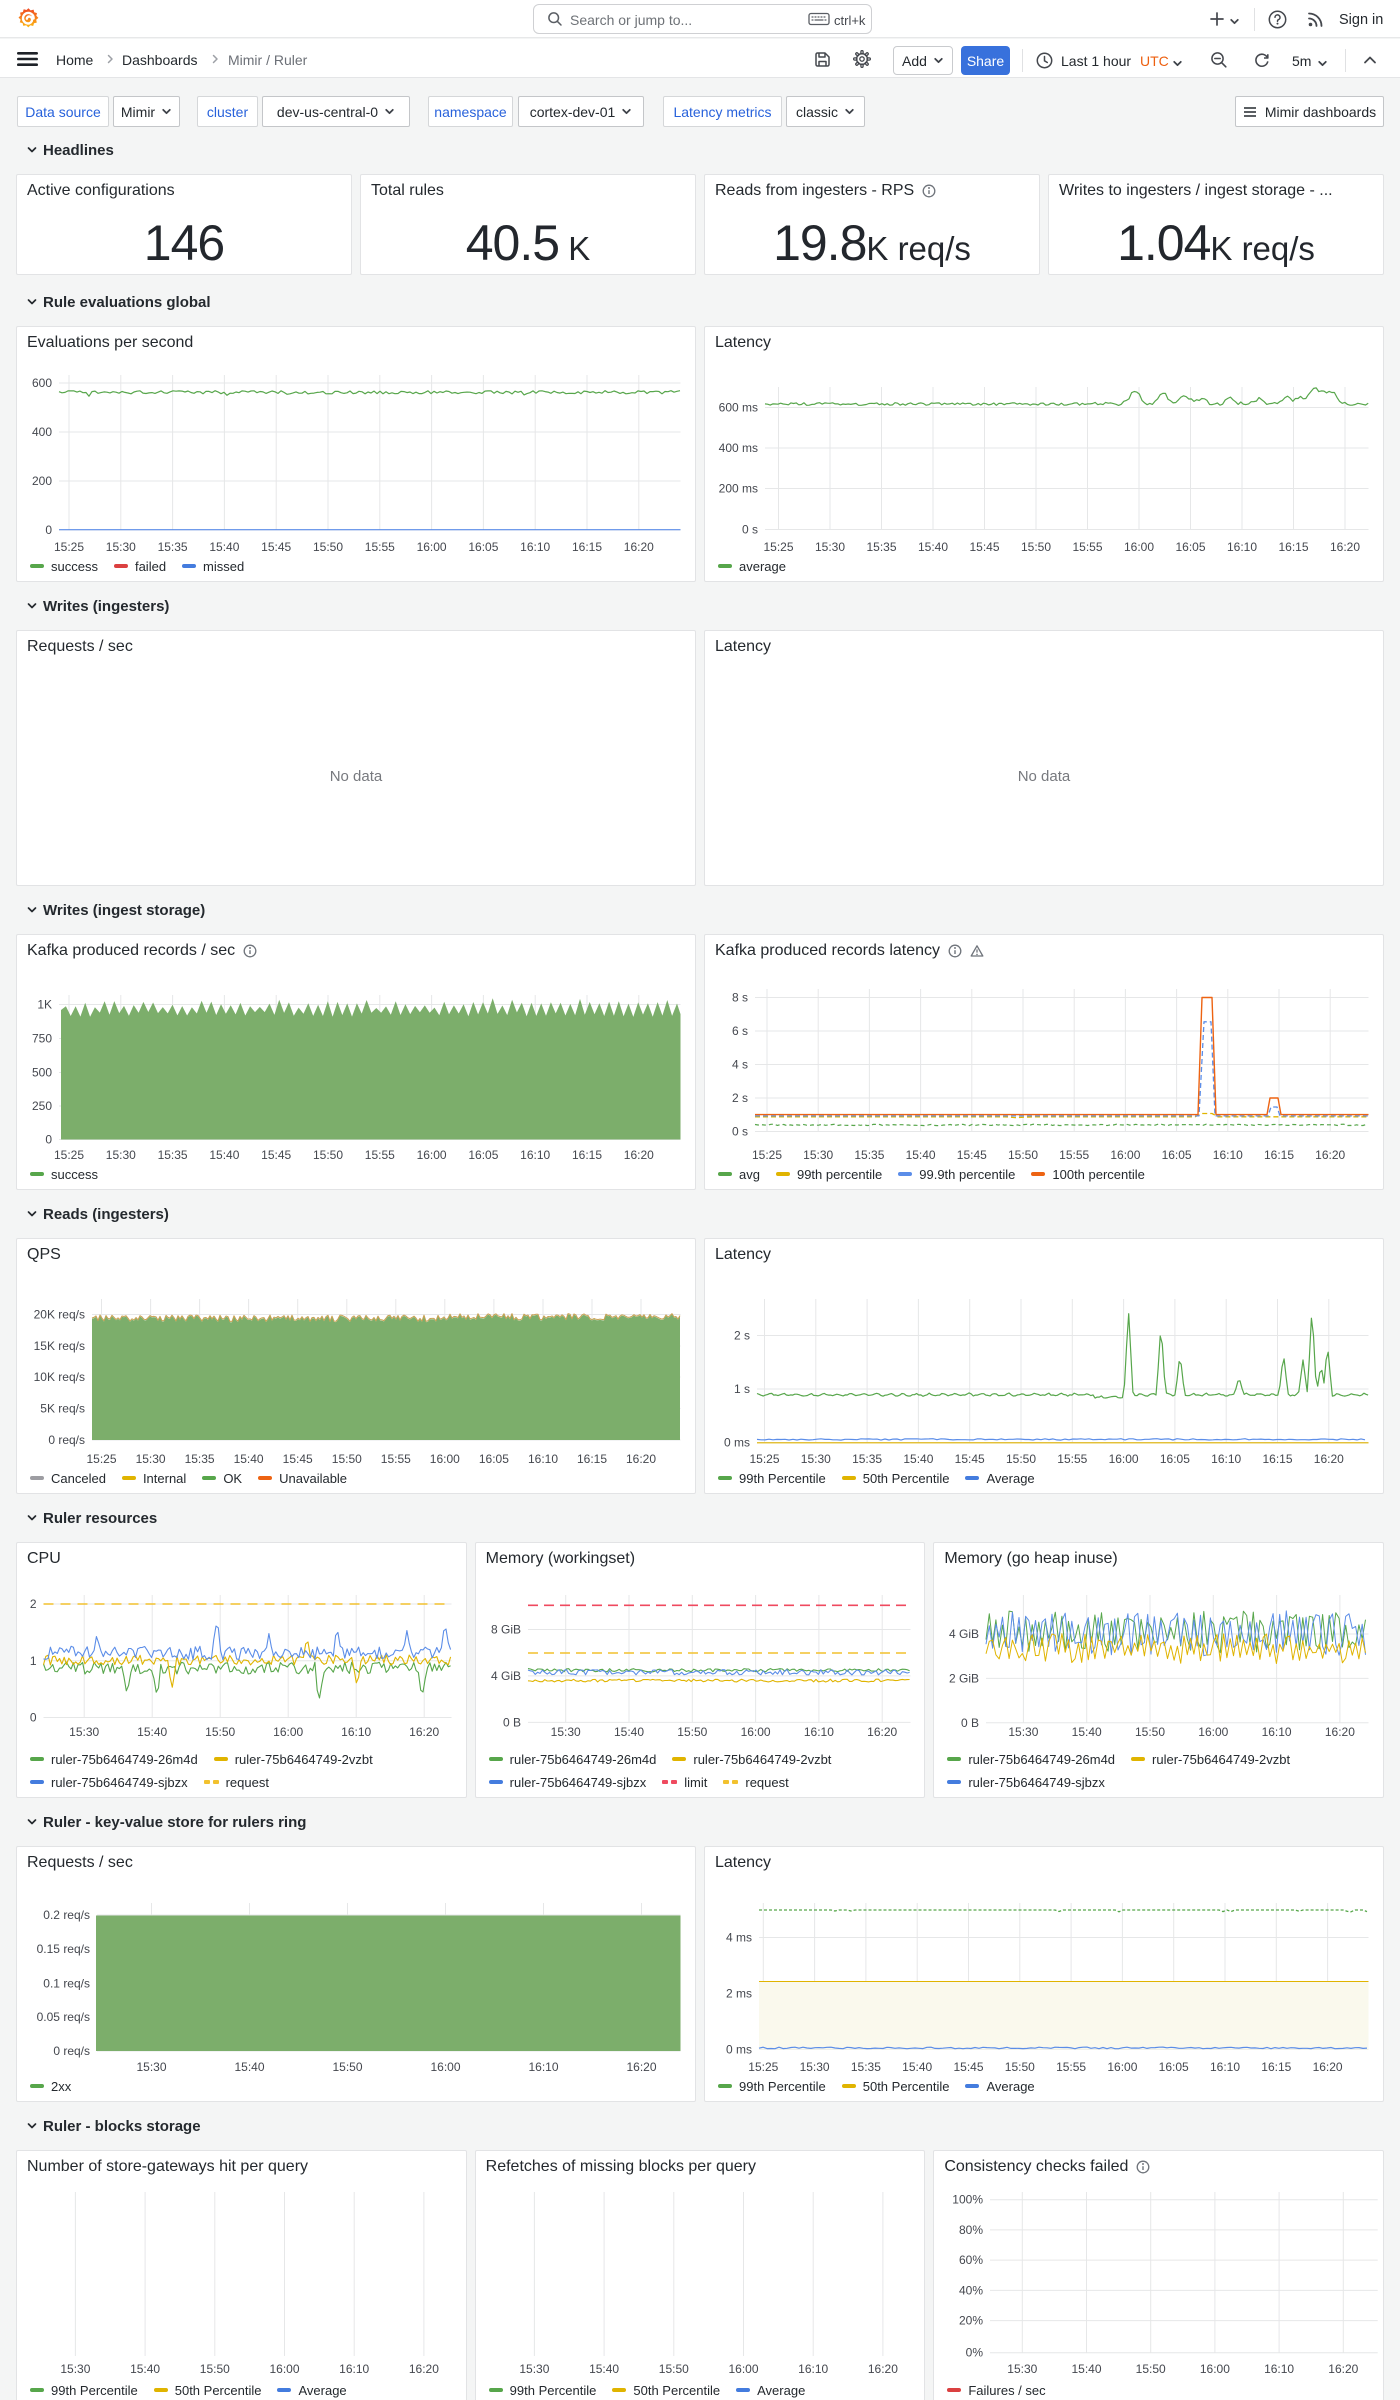 The width and height of the screenshot is (1400, 2400). I want to click on svg-text: 1, so click(33, 1661).